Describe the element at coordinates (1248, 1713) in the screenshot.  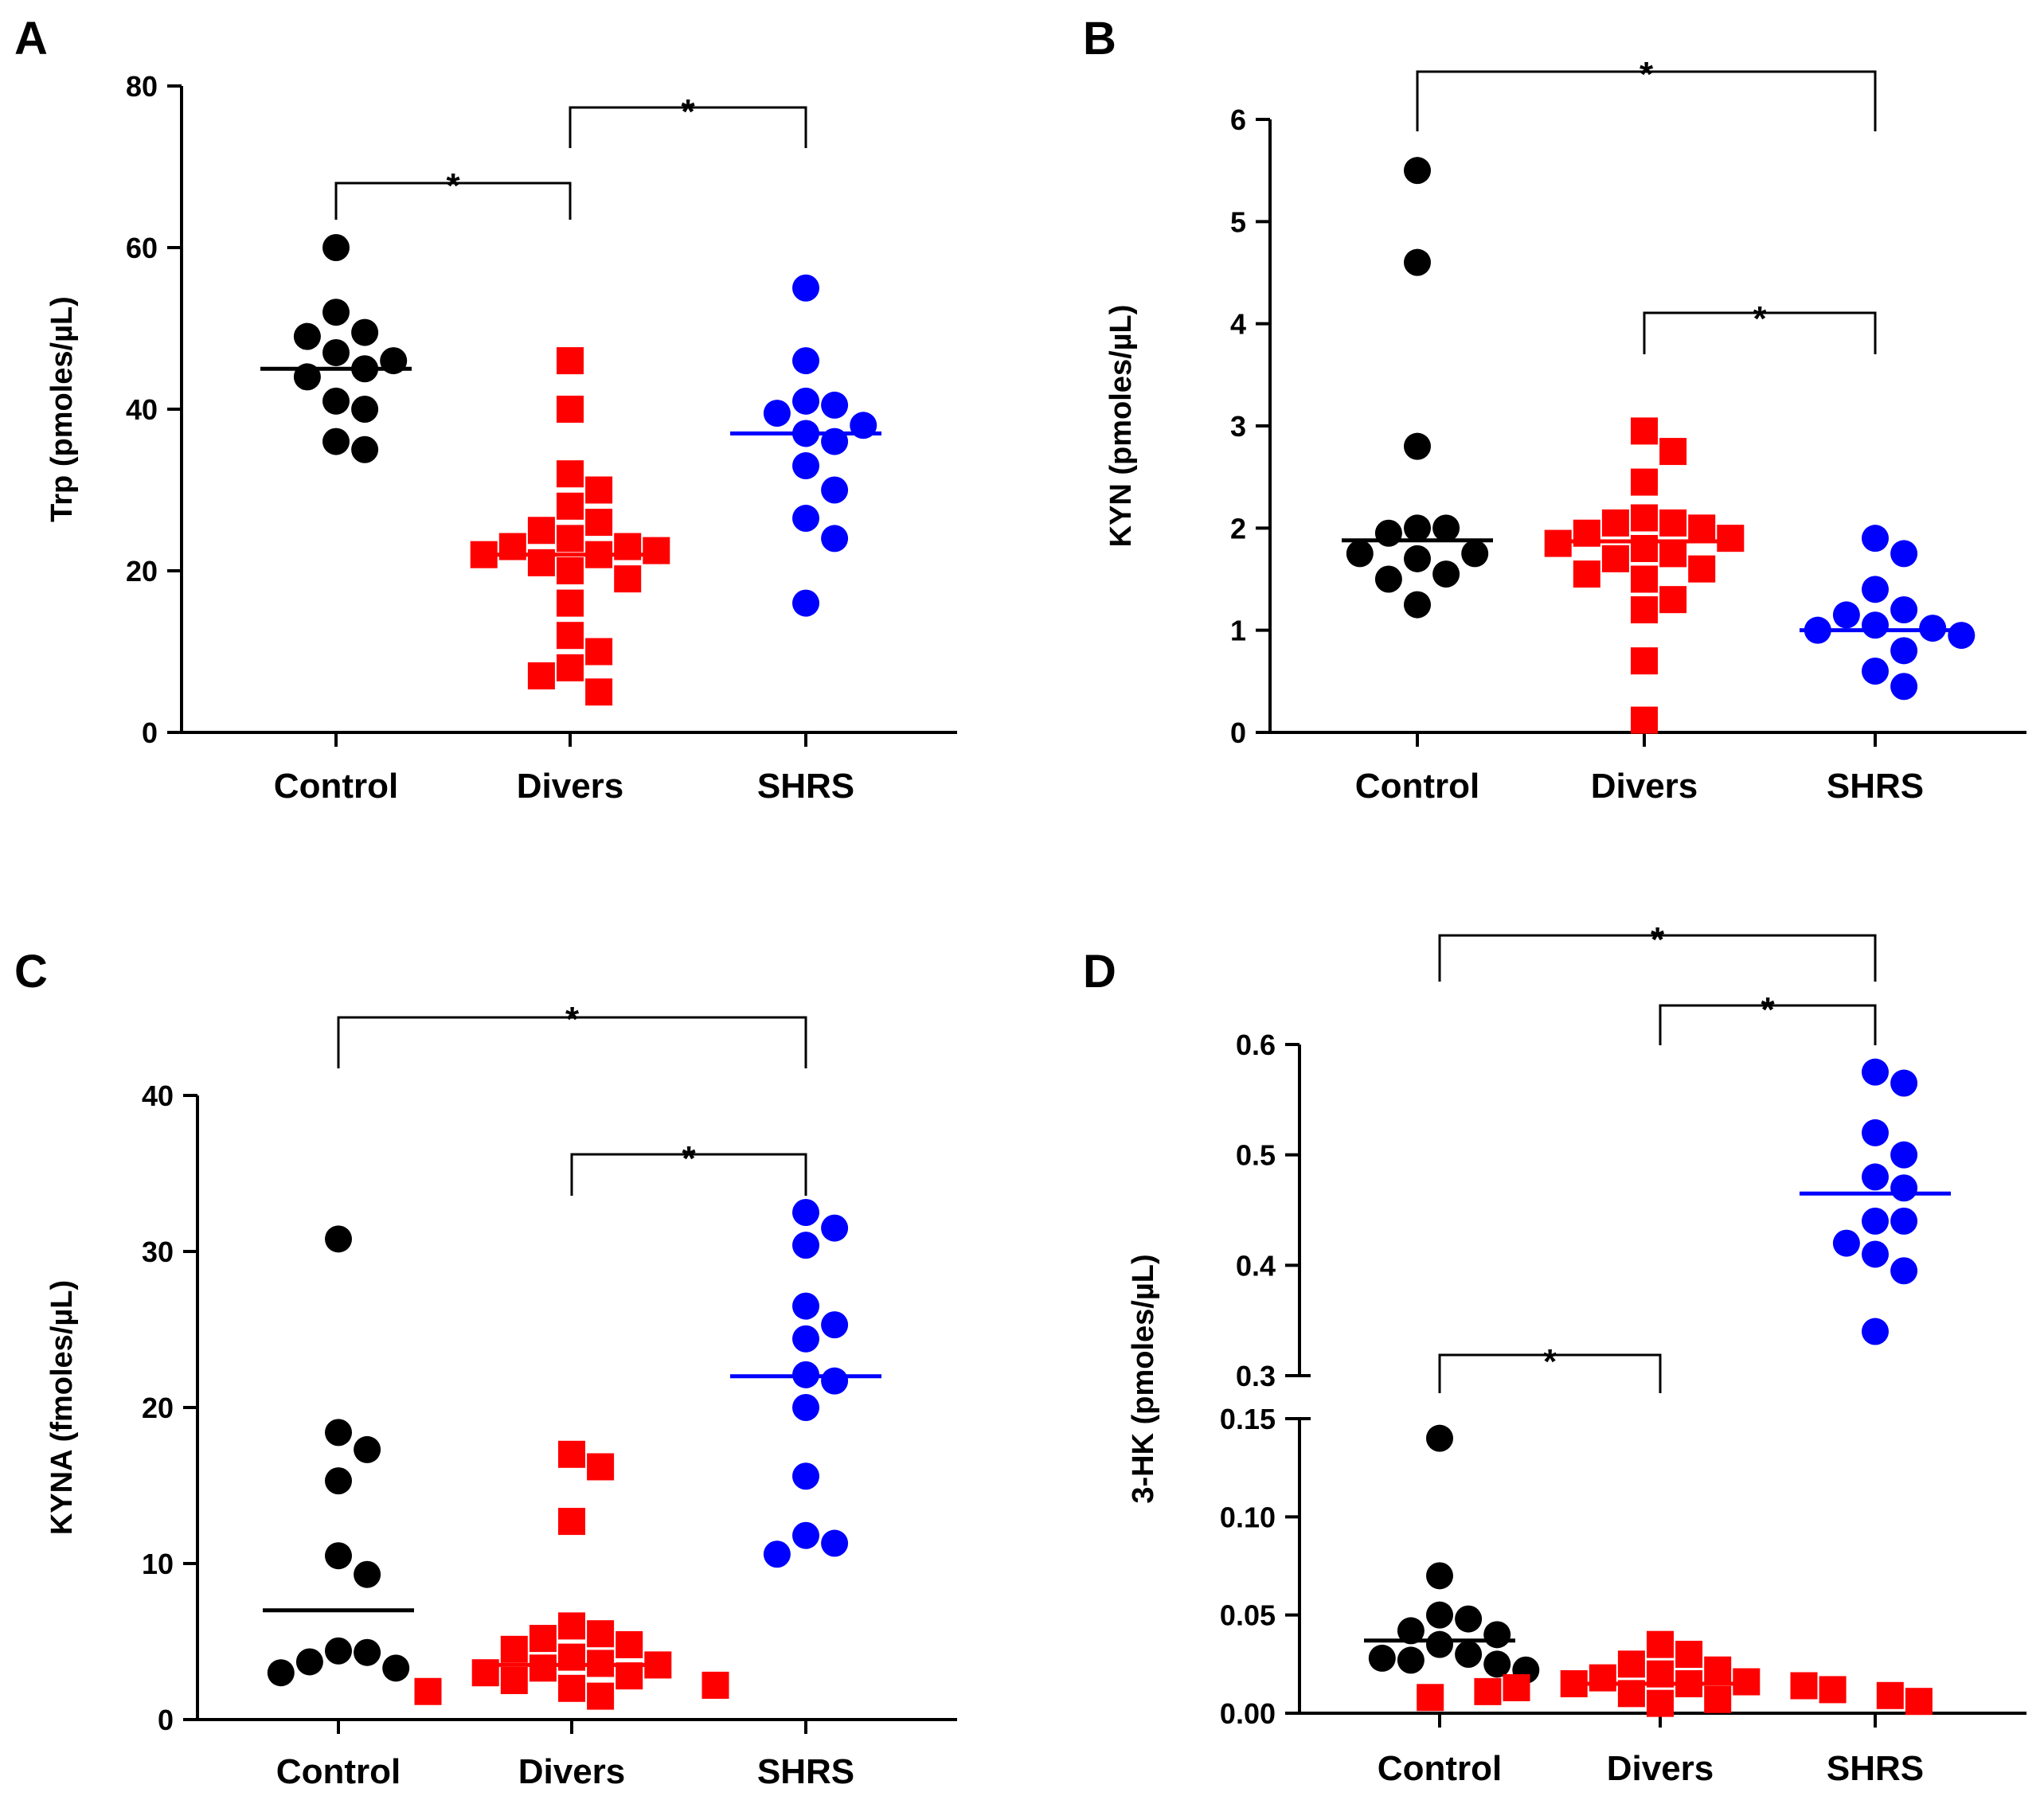
I see `y-tick-label: 0.00` at that location.